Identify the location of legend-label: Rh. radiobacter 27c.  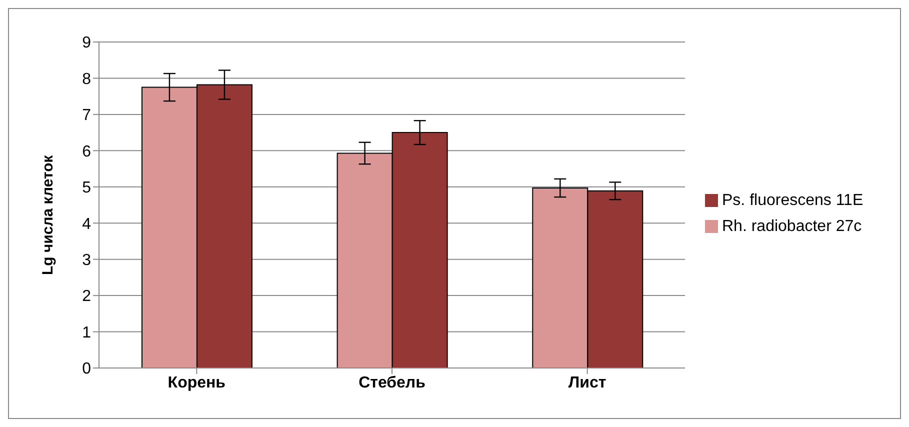
(792, 226).